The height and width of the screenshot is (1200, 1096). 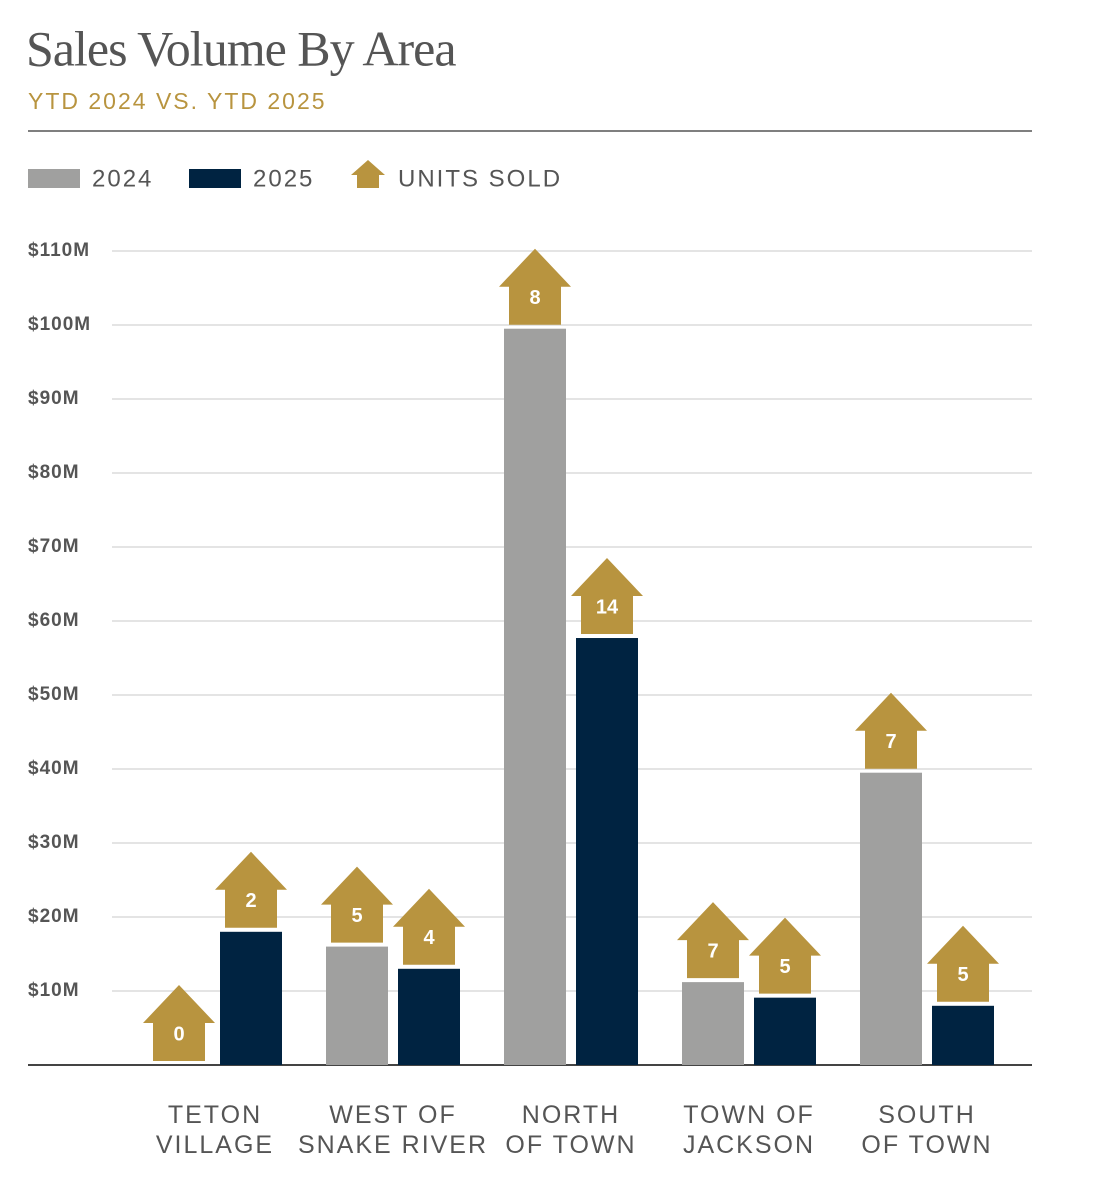 I want to click on units-label: 4, so click(x=429, y=938).